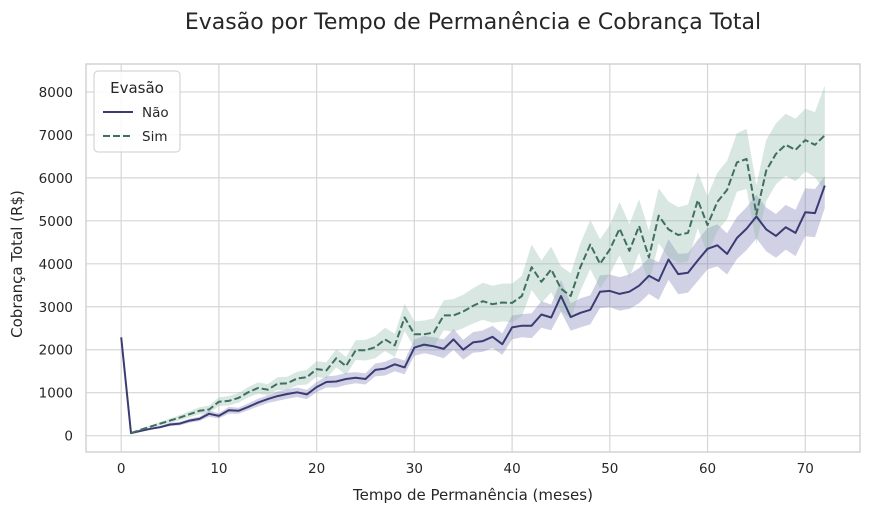 The width and height of the screenshot is (870, 513). What do you see at coordinates (511, 469) in the screenshot?
I see `x-tick-label: 40` at bounding box center [511, 469].